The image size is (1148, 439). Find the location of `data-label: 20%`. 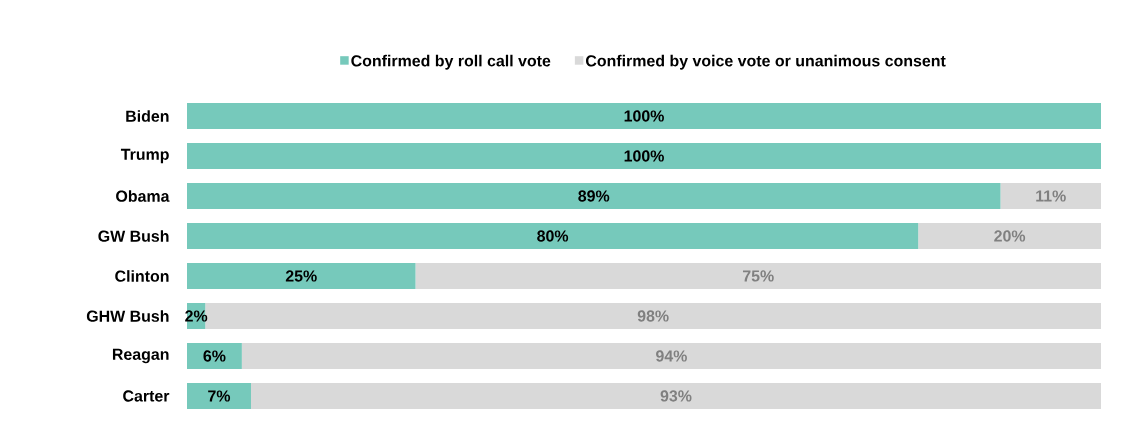

data-label: 20% is located at coordinates (1010, 236).